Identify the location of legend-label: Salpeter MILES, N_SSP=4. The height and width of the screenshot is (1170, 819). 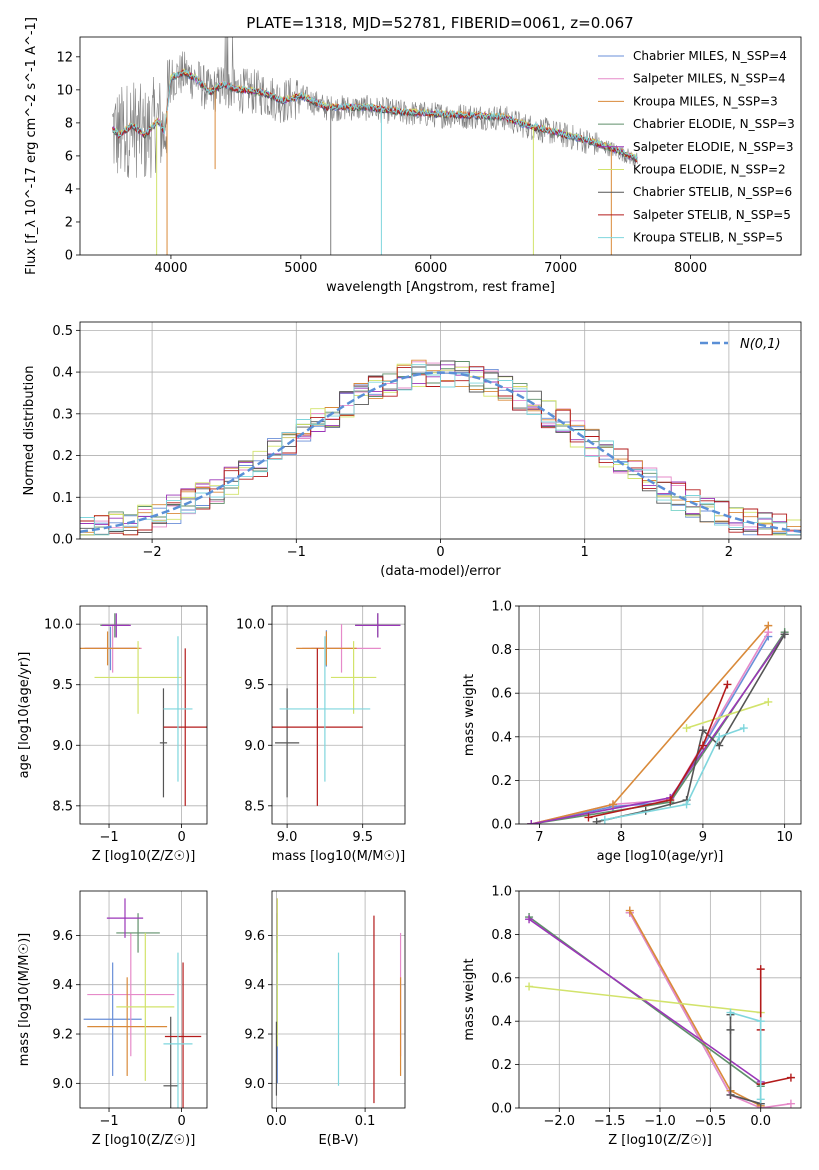
(709, 79).